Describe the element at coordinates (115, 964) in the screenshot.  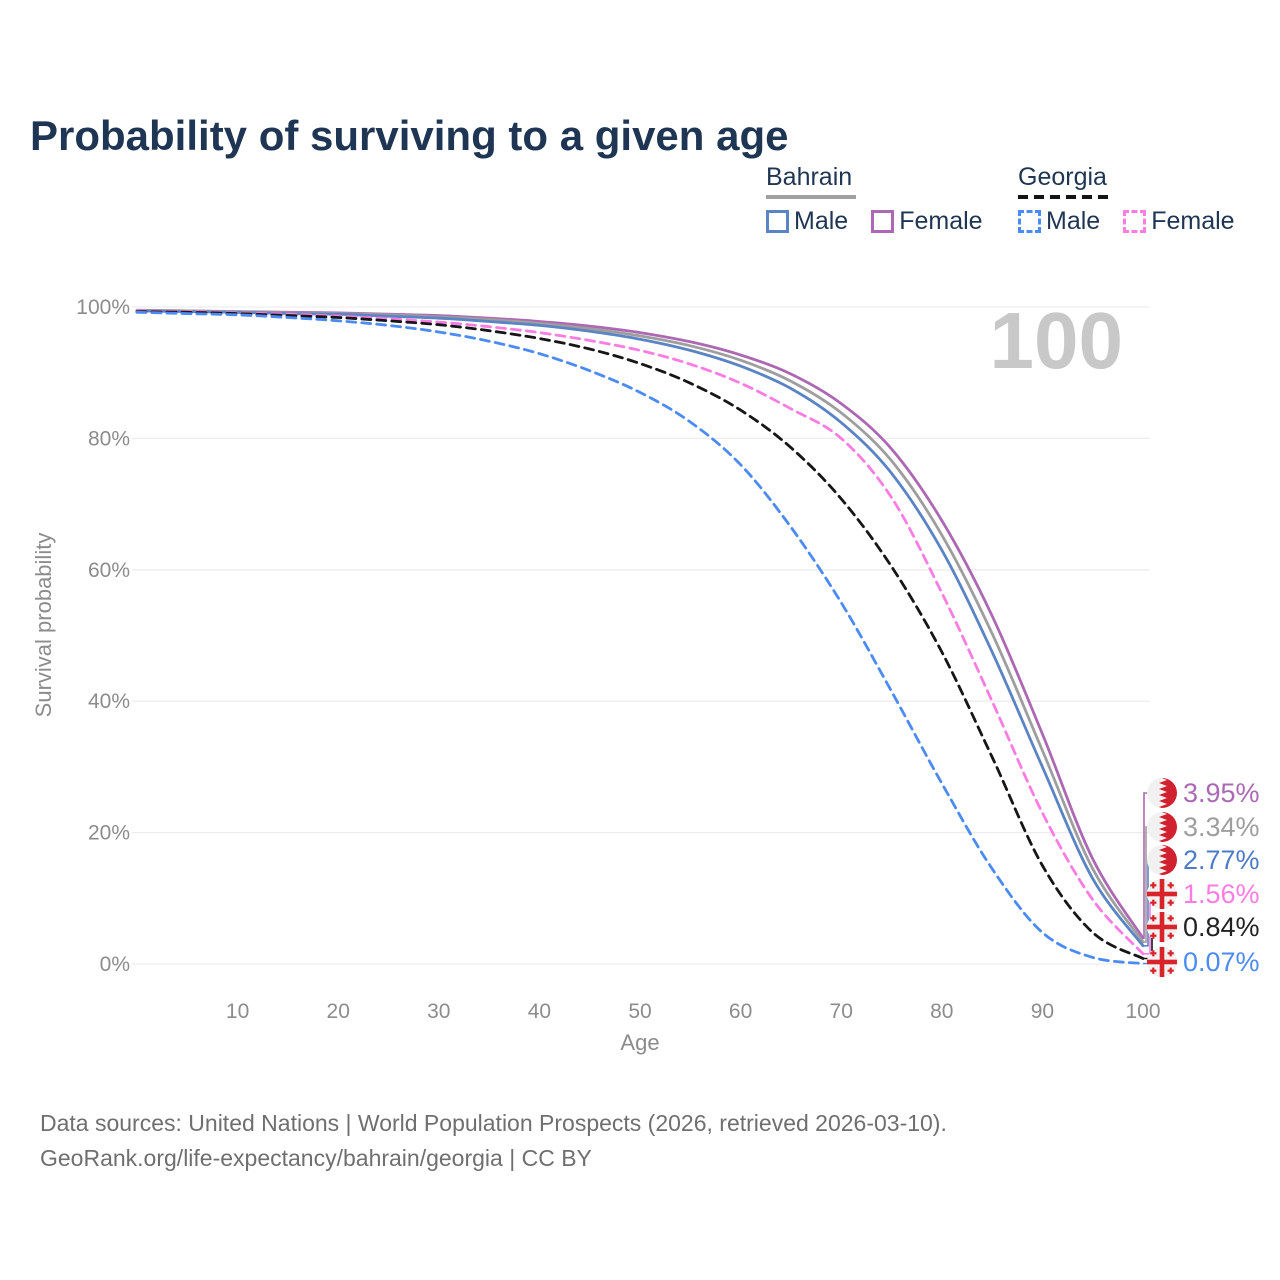
I see `y-tick-label: 0%` at that location.